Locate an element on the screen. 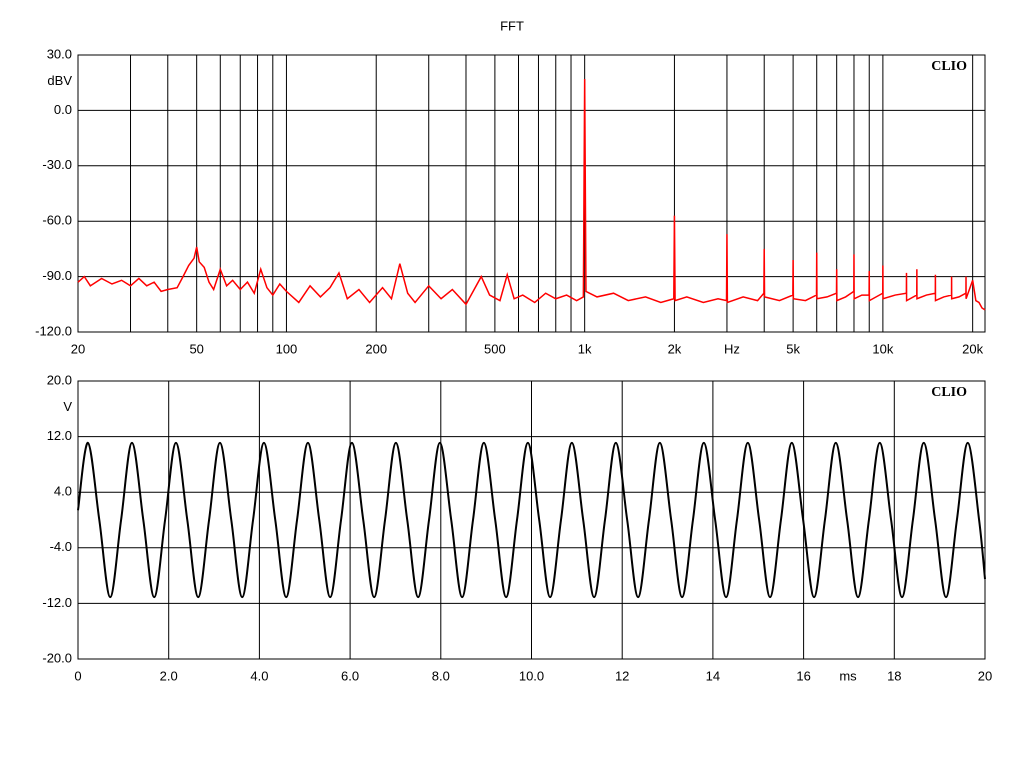  y-tick-label: -12.0 is located at coordinates (57, 602).